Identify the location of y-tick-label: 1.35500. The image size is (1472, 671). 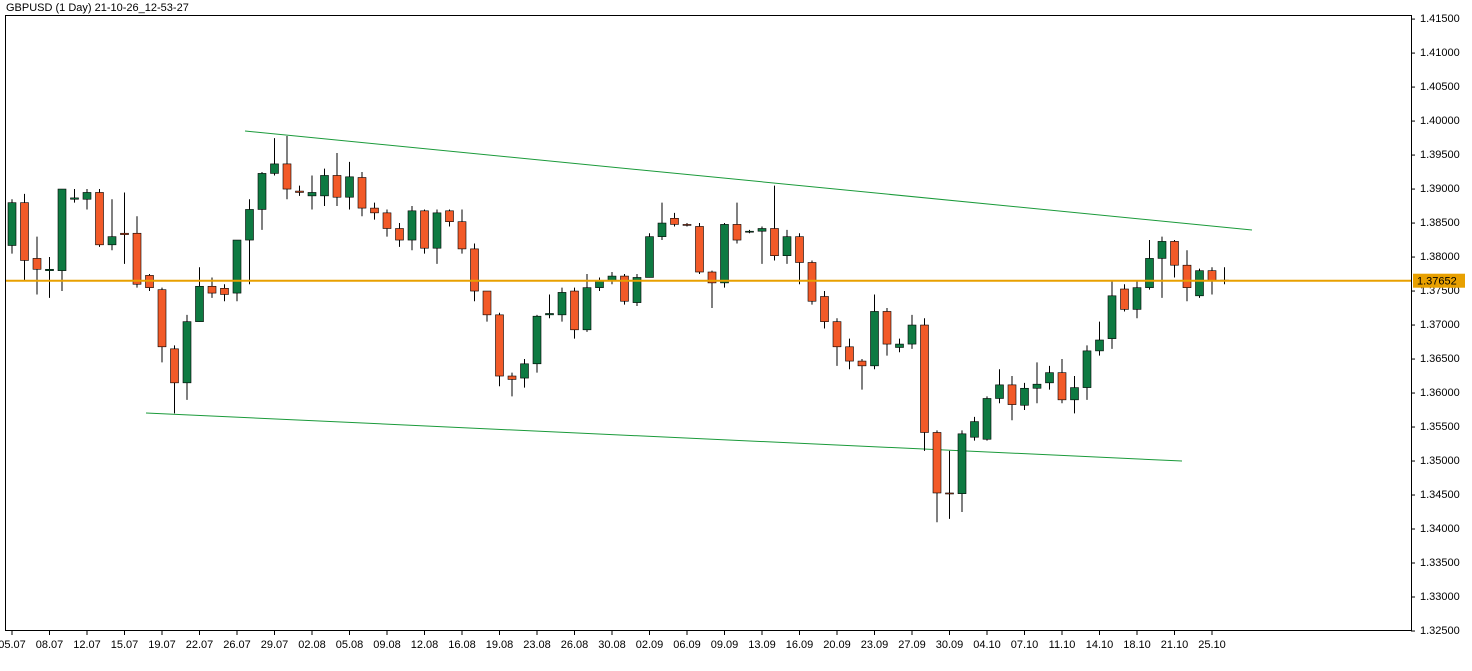
(1440, 427).